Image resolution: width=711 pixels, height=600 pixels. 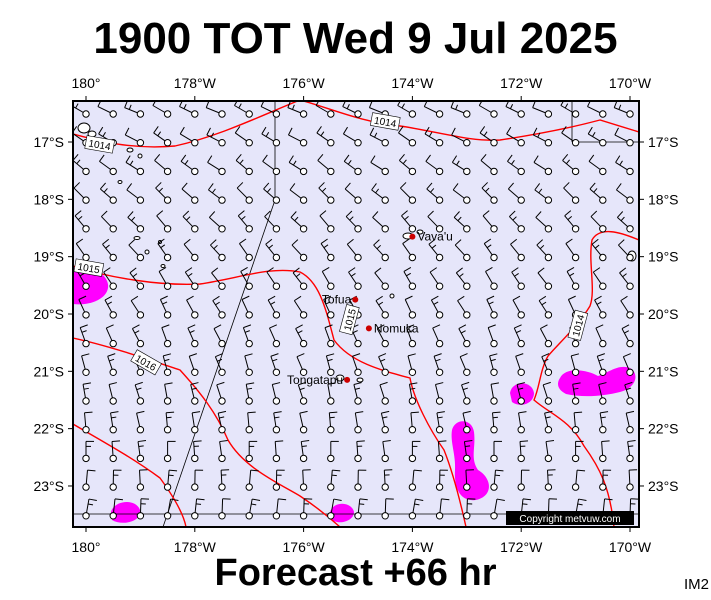 What do you see at coordinates (48, 257) in the screenshot?
I see `lat-tick-label-left: 19°S` at bounding box center [48, 257].